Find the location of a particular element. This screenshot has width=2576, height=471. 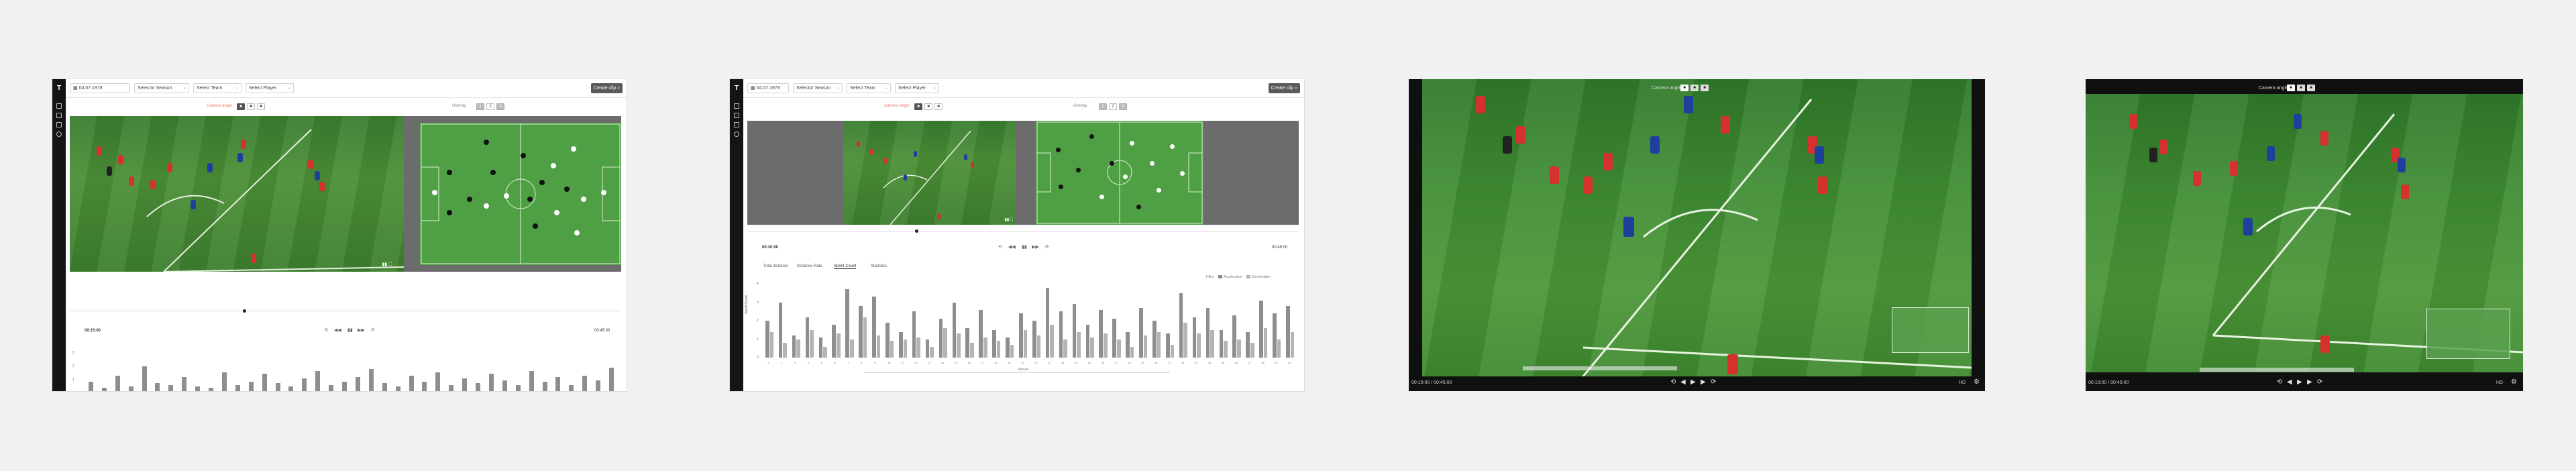

video-time: 00:10:00 / 00:45:00 is located at coordinates (2108, 382).